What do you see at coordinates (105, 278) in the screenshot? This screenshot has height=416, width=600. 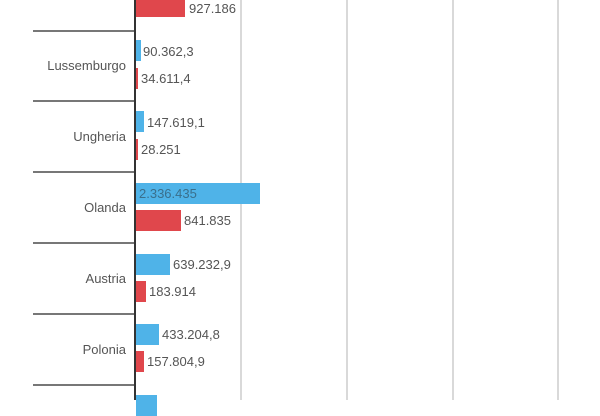 I see `category-label: Austria` at bounding box center [105, 278].